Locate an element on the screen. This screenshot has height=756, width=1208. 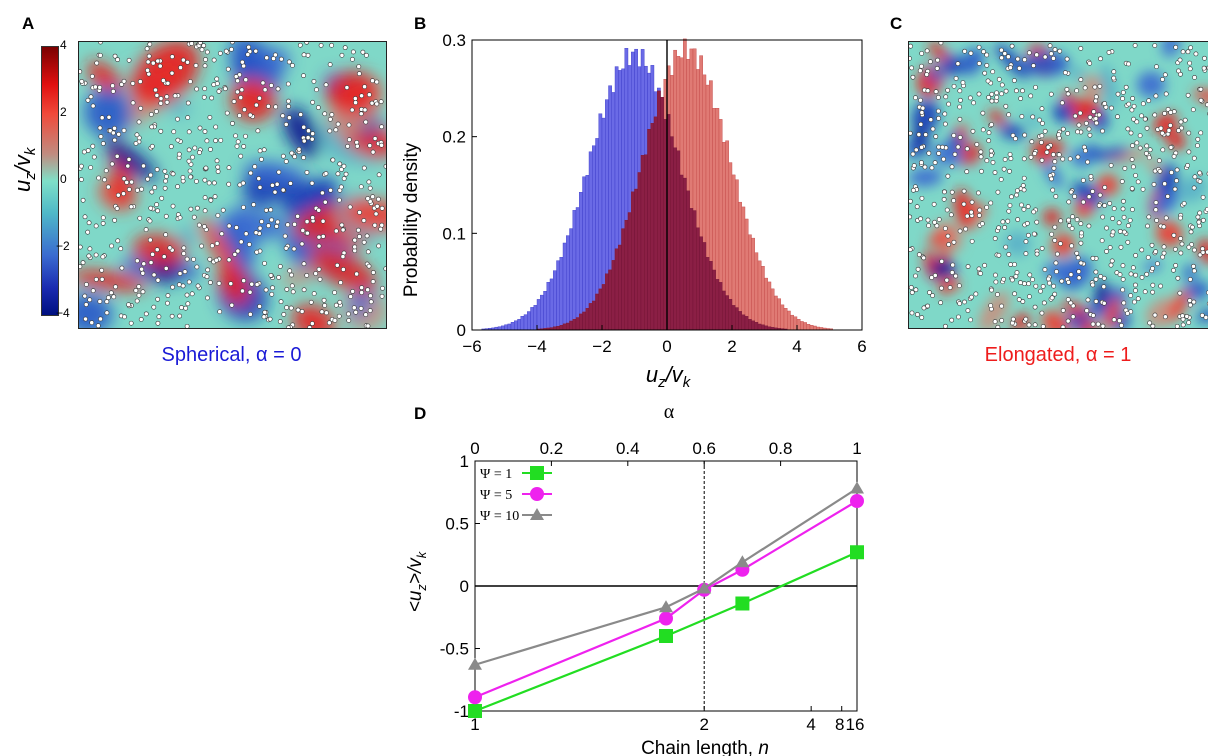
x-tick-label: 4 is located at coordinates (796, 346).